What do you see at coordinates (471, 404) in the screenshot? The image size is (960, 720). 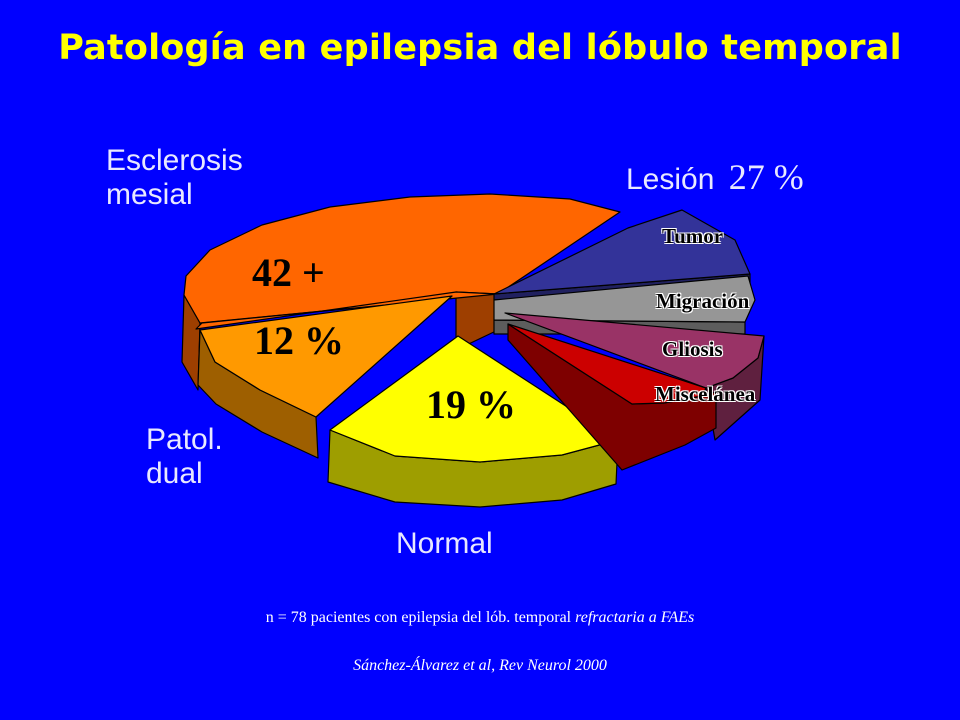 I see `value-normal: 19 %` at bounding box center [471, 404].